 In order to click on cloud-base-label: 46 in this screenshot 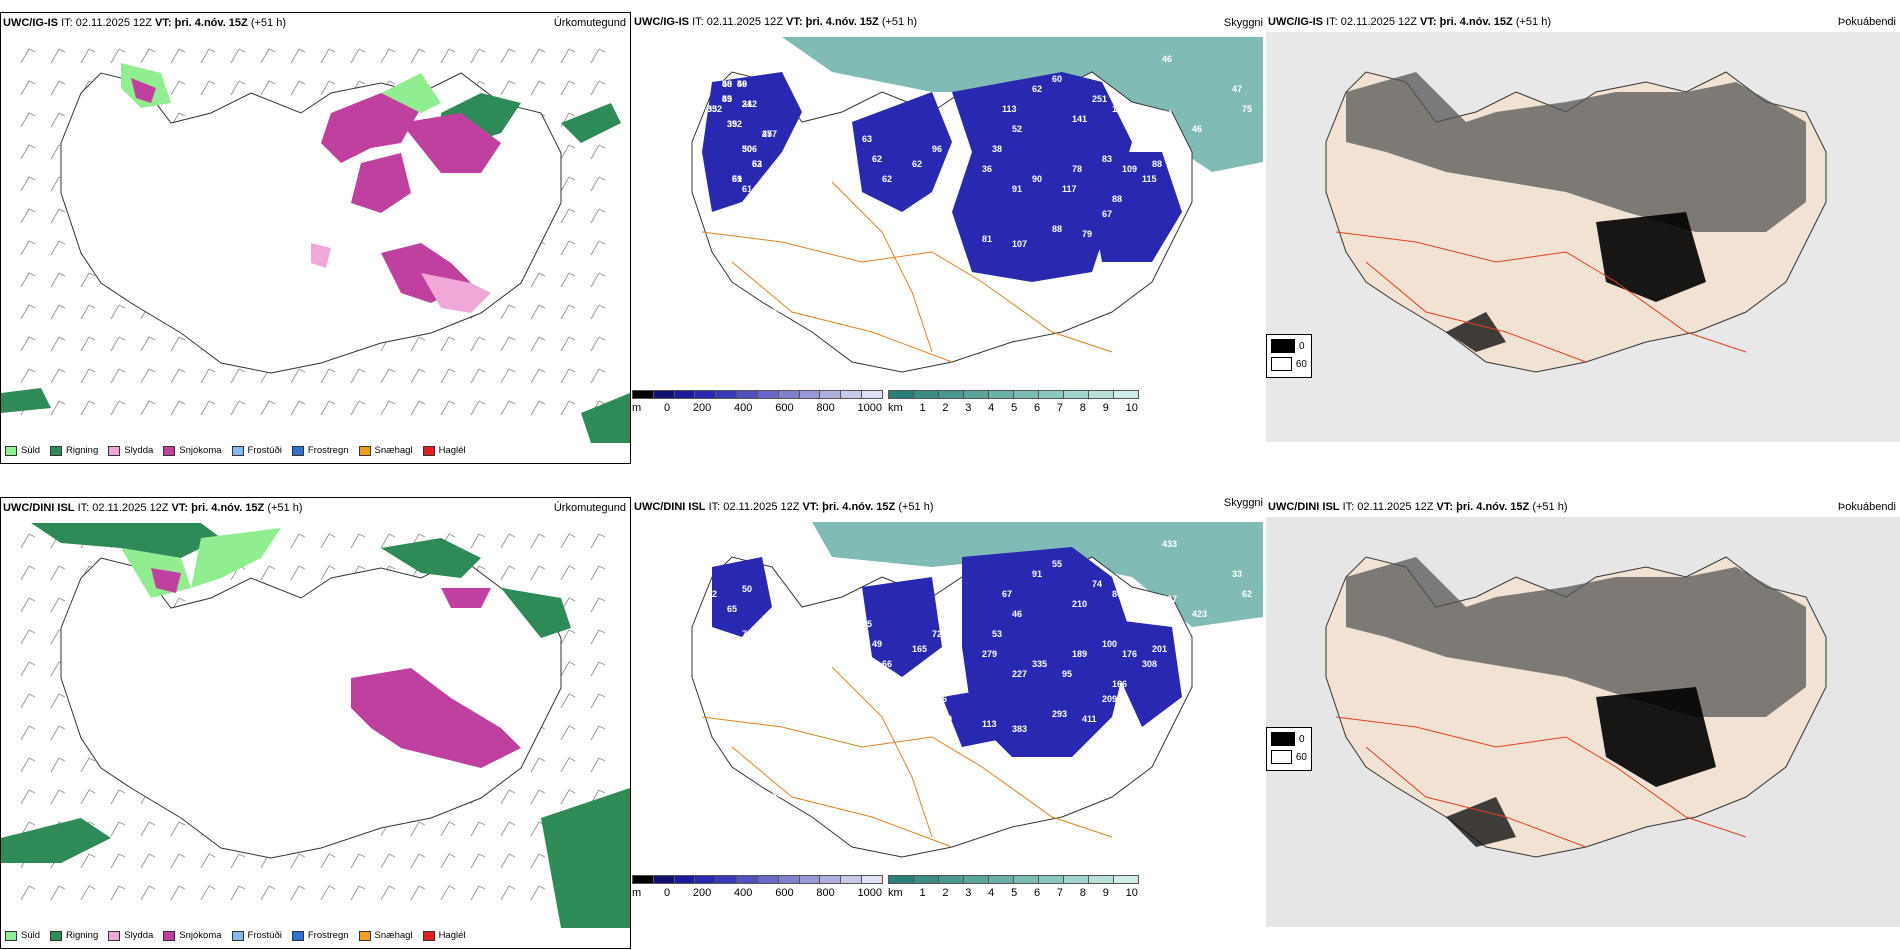, I will do `click(1167, 59)`.